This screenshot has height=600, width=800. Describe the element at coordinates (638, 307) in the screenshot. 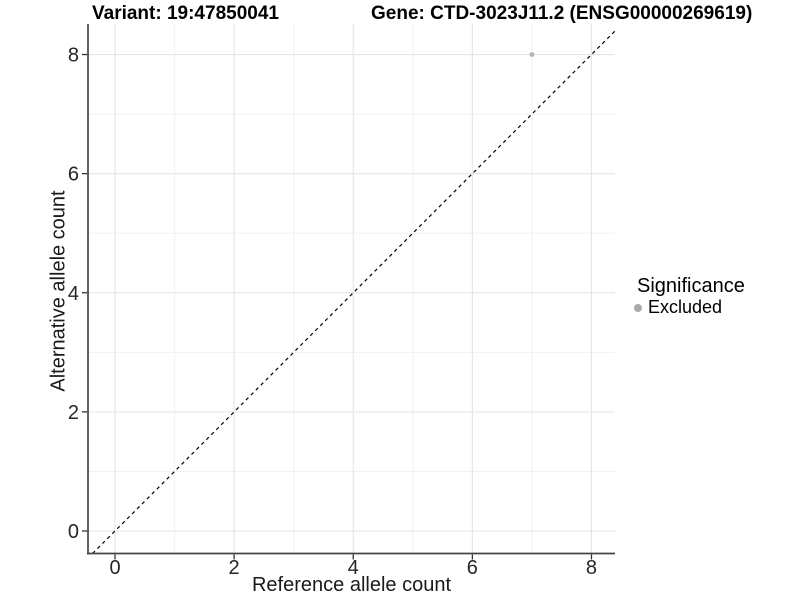

I see `legend-point-icon` at that location.